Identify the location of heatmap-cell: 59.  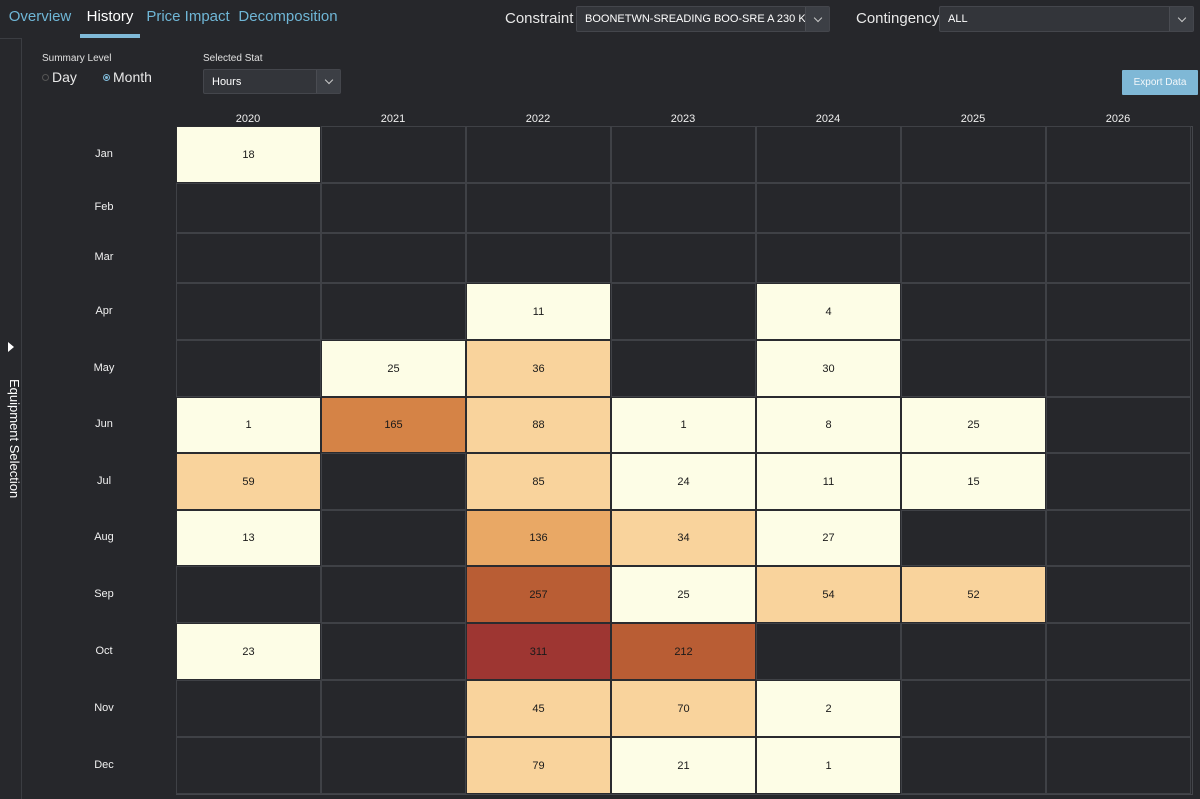
(248, 481).